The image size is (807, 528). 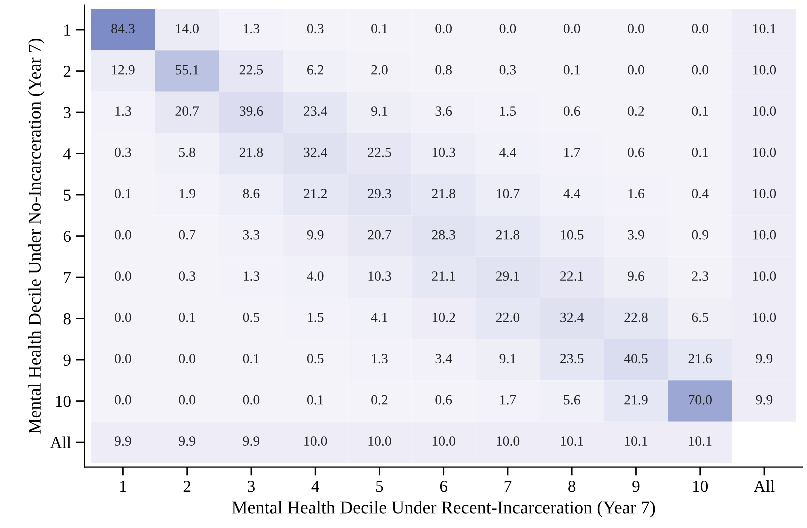 I want to click on data-label: 9.6, so click(x=636, y=277).